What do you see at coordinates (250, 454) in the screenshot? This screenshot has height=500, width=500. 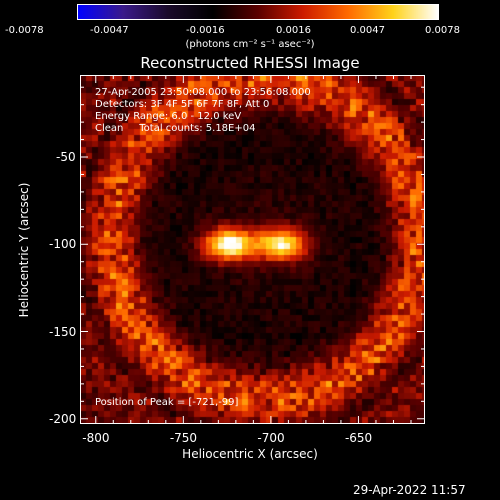 I see `x-axis-label: Heliocentric X (arcsec)` at bounding box center [250, 454].